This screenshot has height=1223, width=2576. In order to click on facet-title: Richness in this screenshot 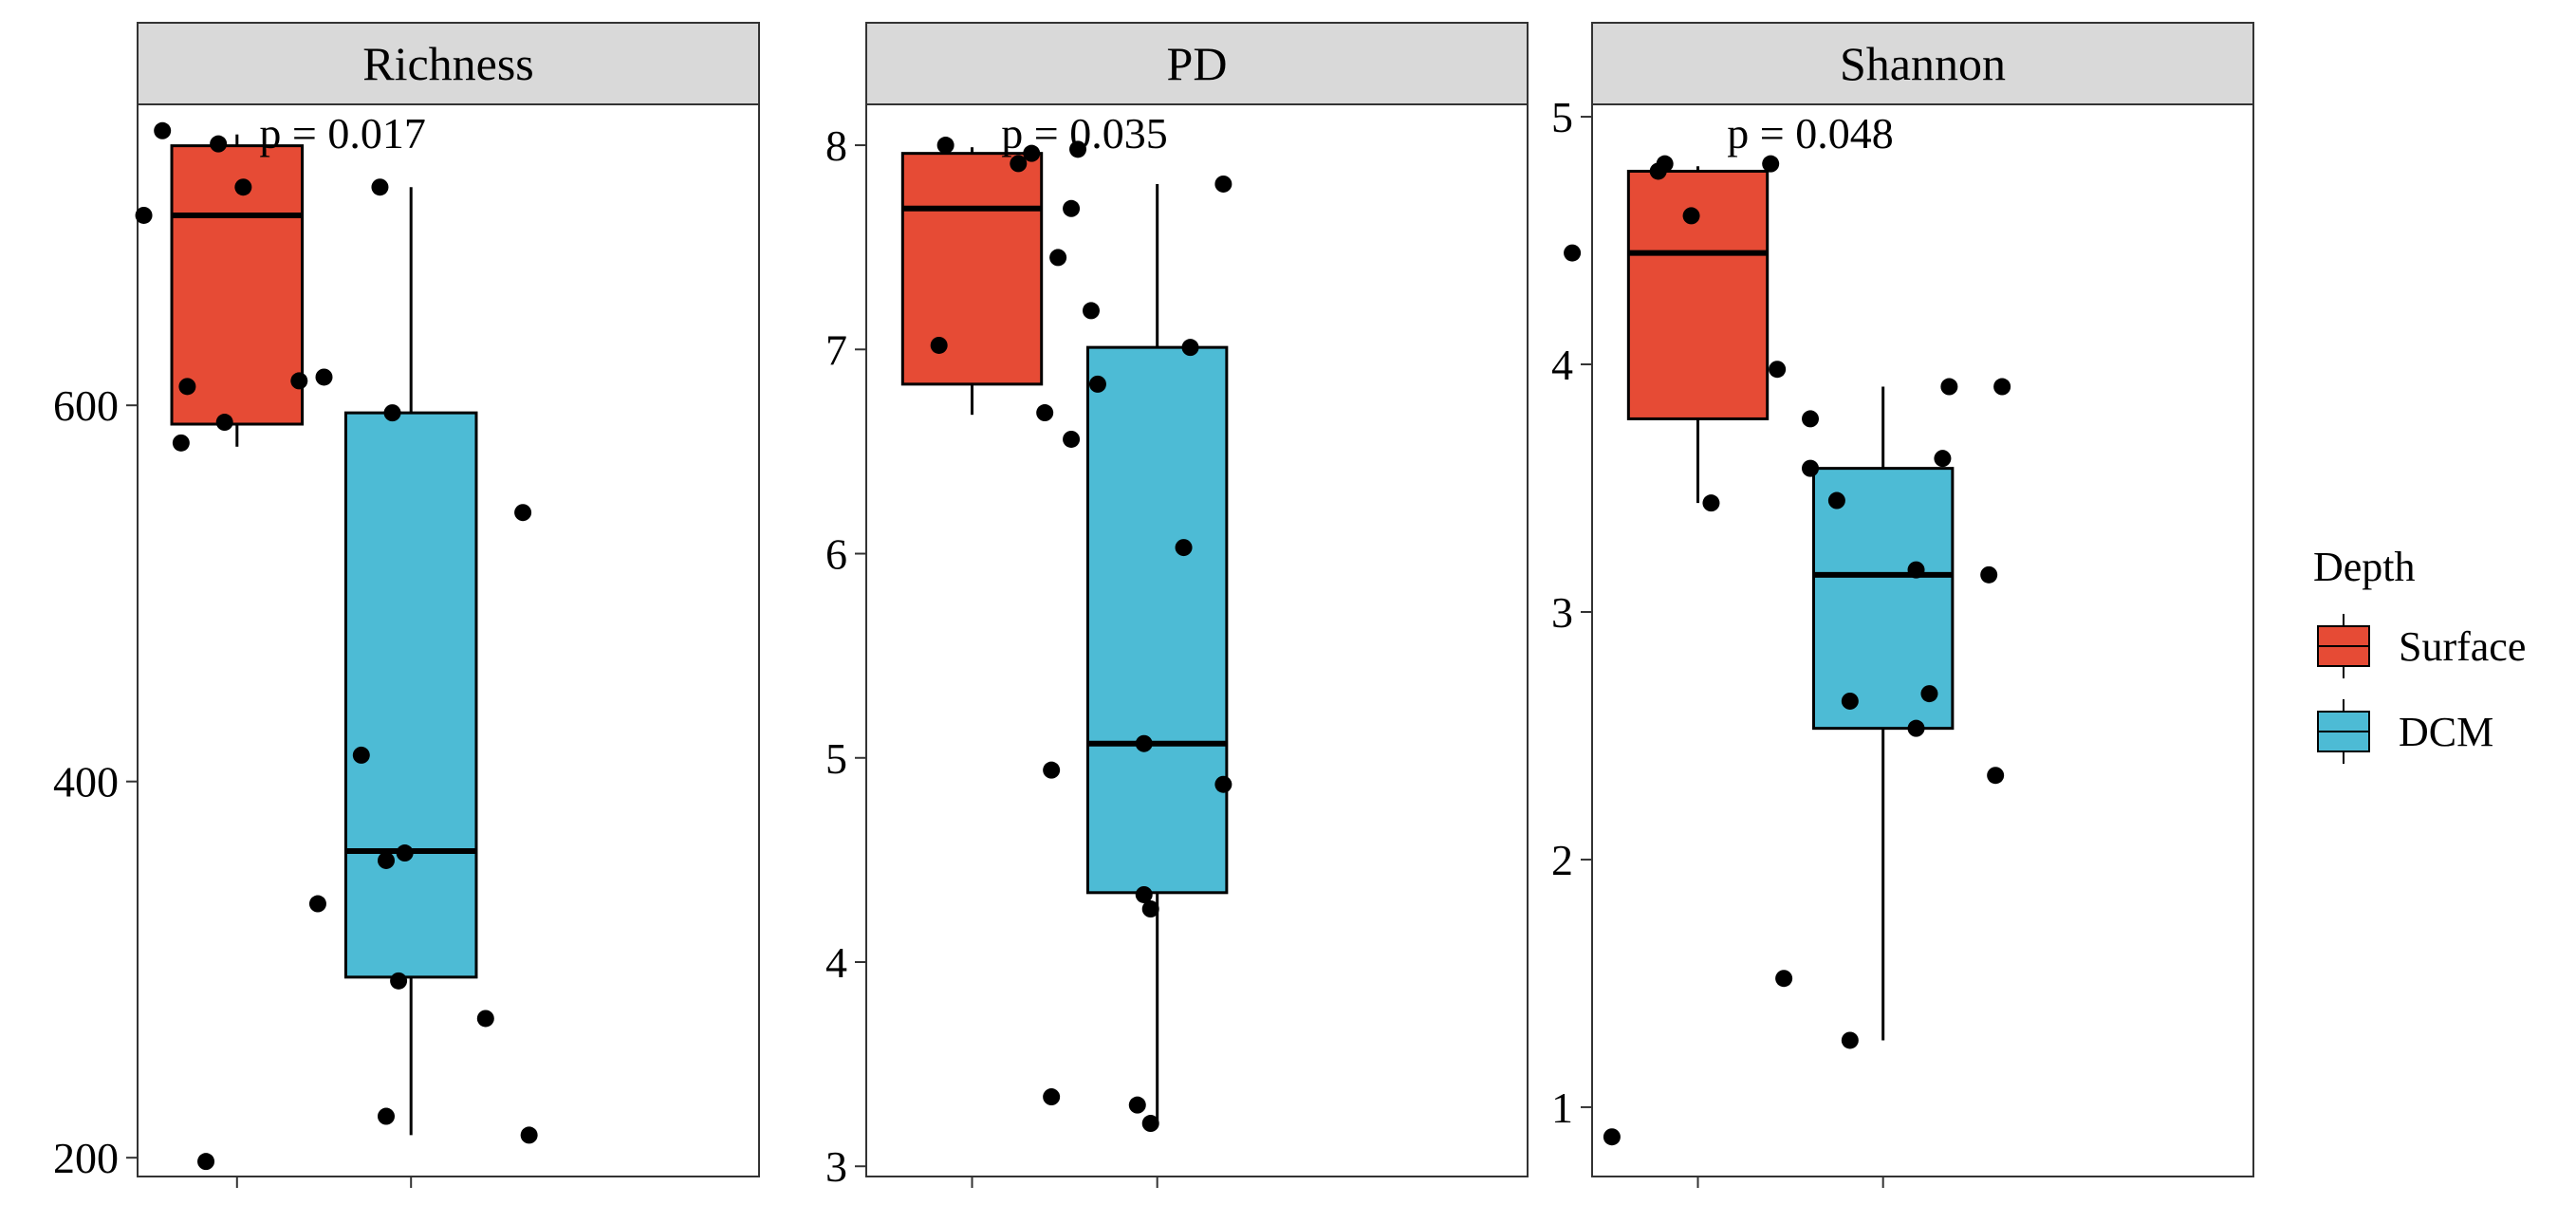, I will do `click(448, 63)`.